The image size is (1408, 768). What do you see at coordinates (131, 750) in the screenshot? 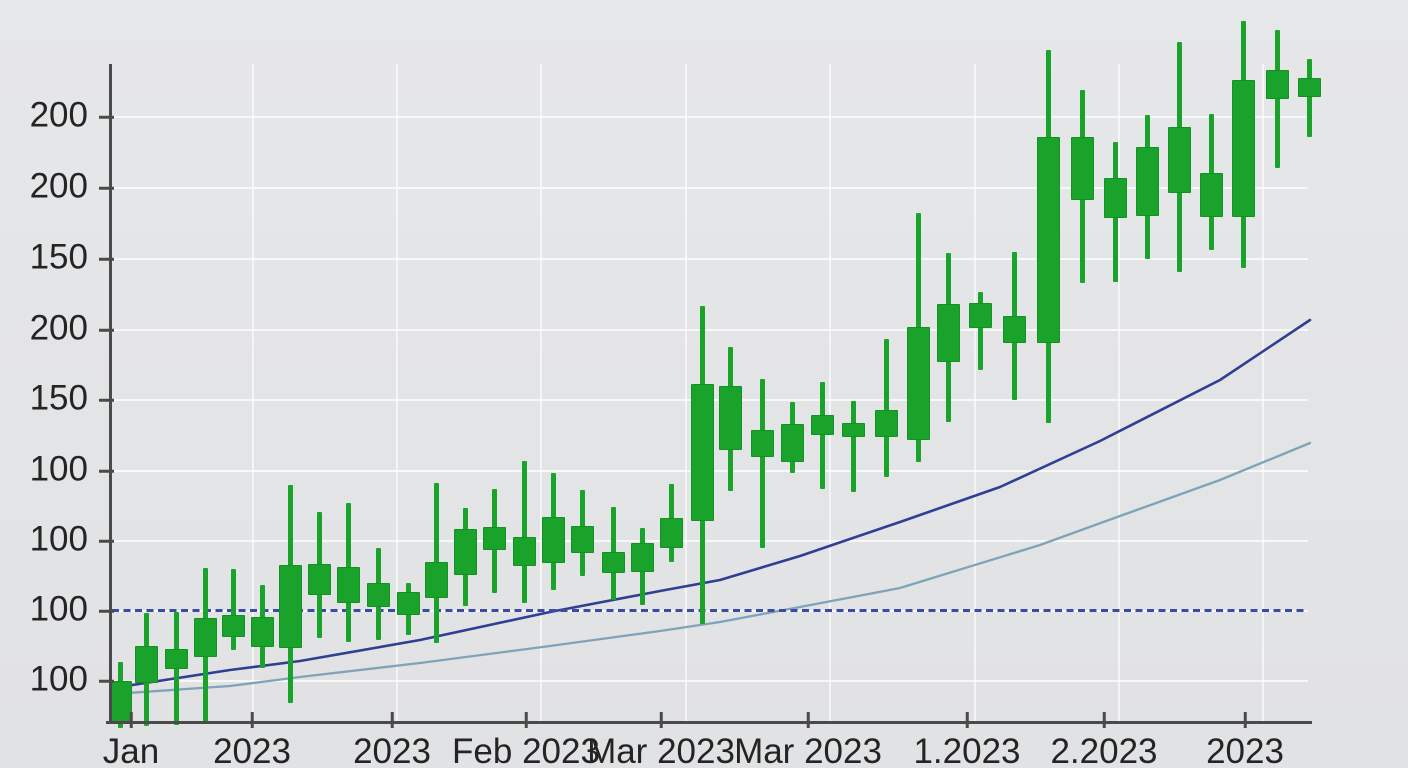
I see `x-axis-tick-label: Jan` at bounding box center [131, 750].